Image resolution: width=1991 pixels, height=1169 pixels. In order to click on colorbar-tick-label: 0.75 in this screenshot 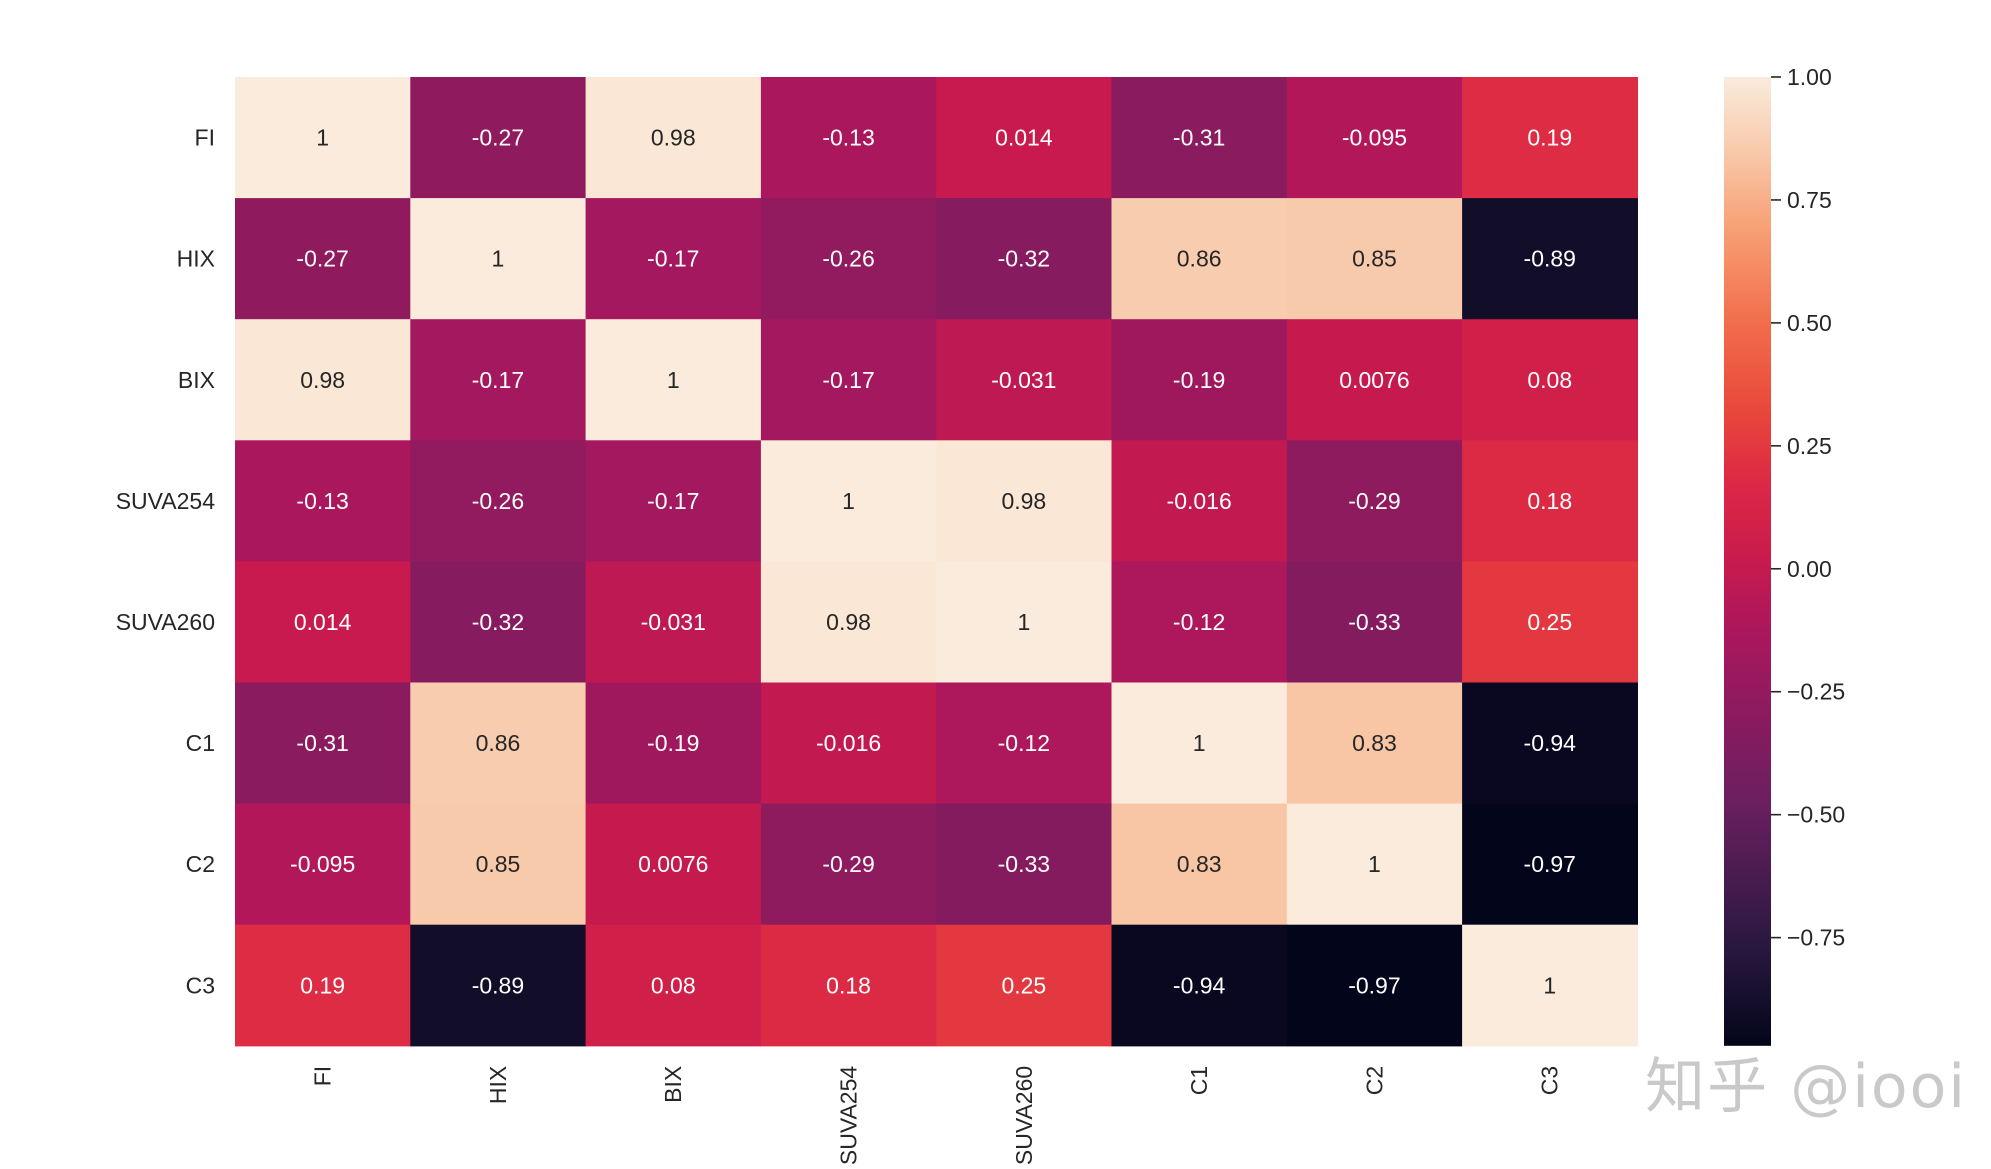, I will do `click(1809, 200)`.